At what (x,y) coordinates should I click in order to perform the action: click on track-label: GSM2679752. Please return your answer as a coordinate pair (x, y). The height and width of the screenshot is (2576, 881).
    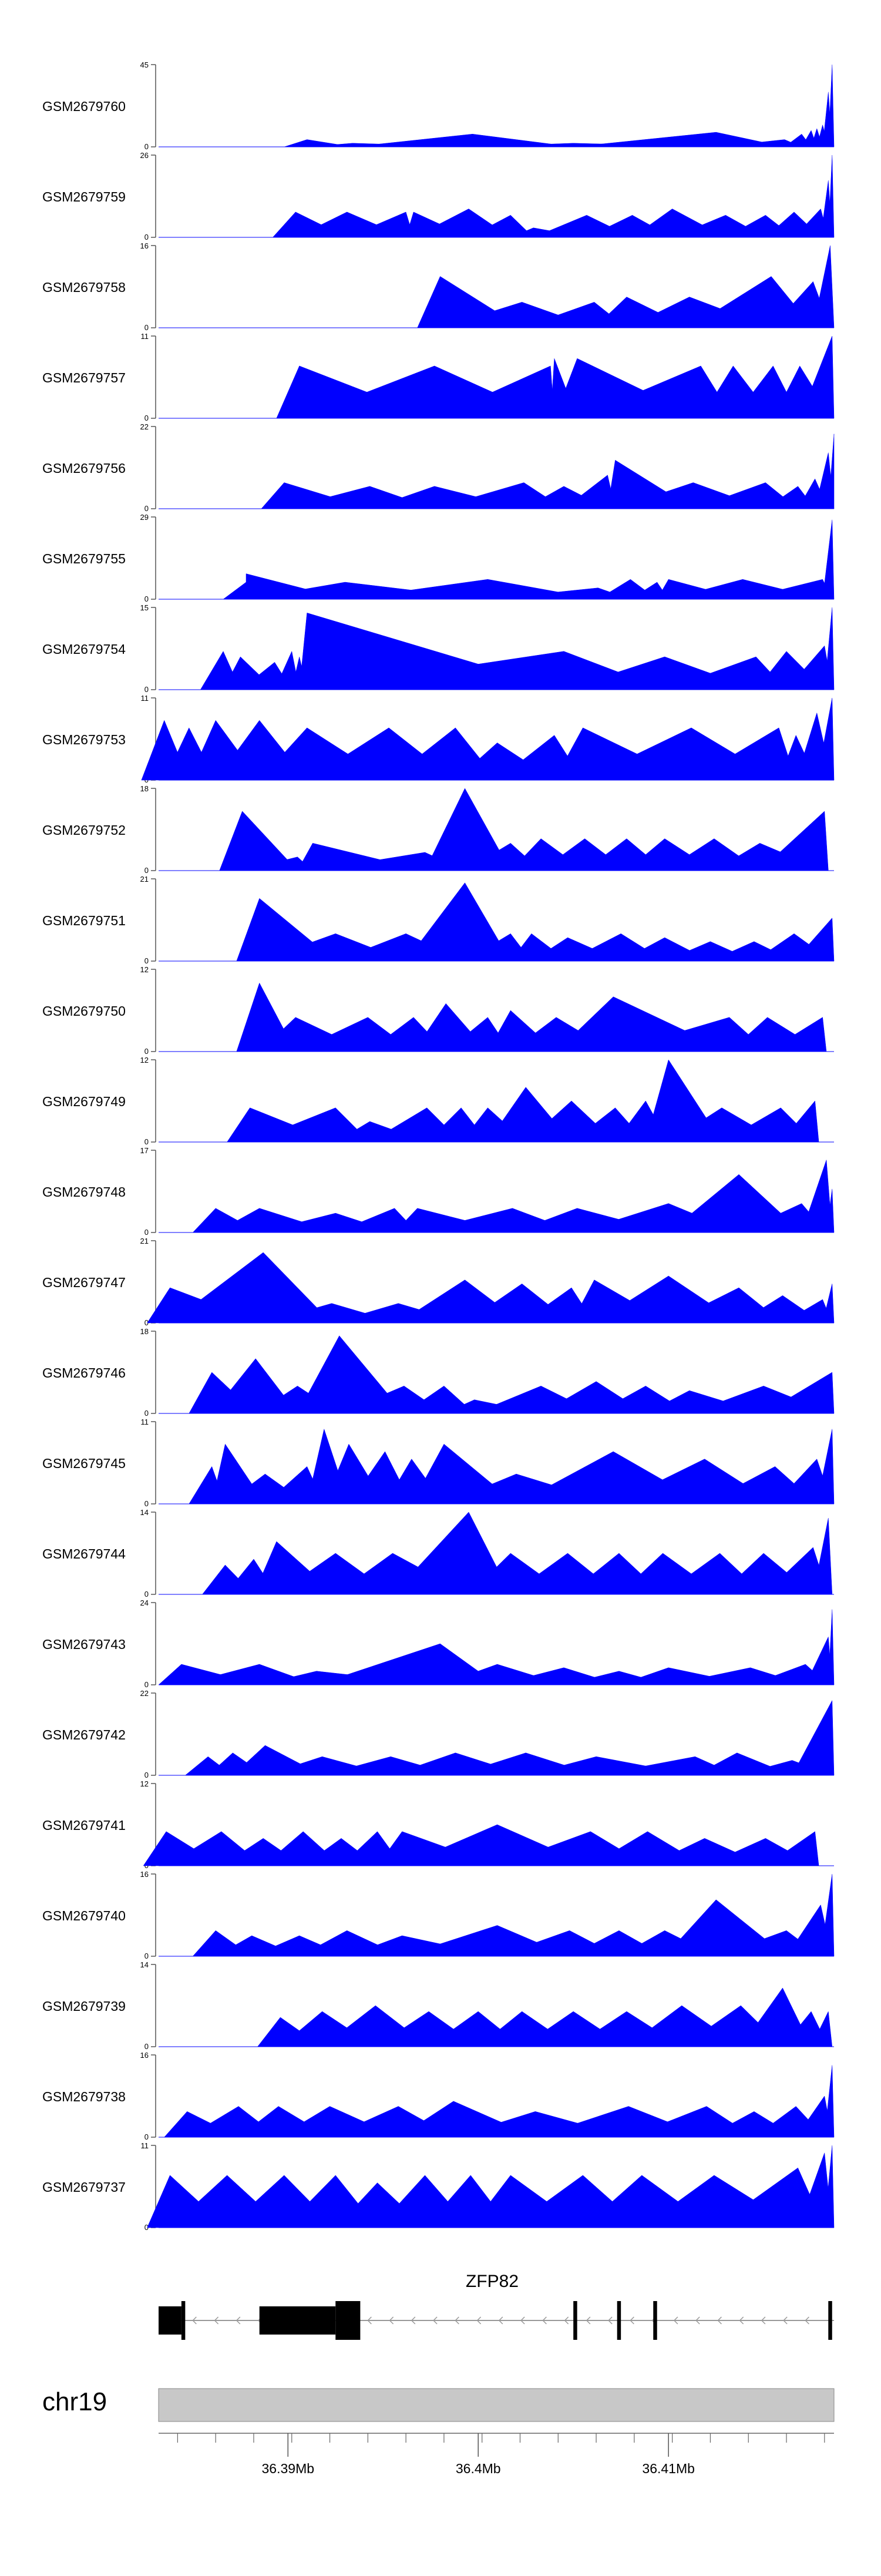
    Looking at the image, I should click on (84, 830).